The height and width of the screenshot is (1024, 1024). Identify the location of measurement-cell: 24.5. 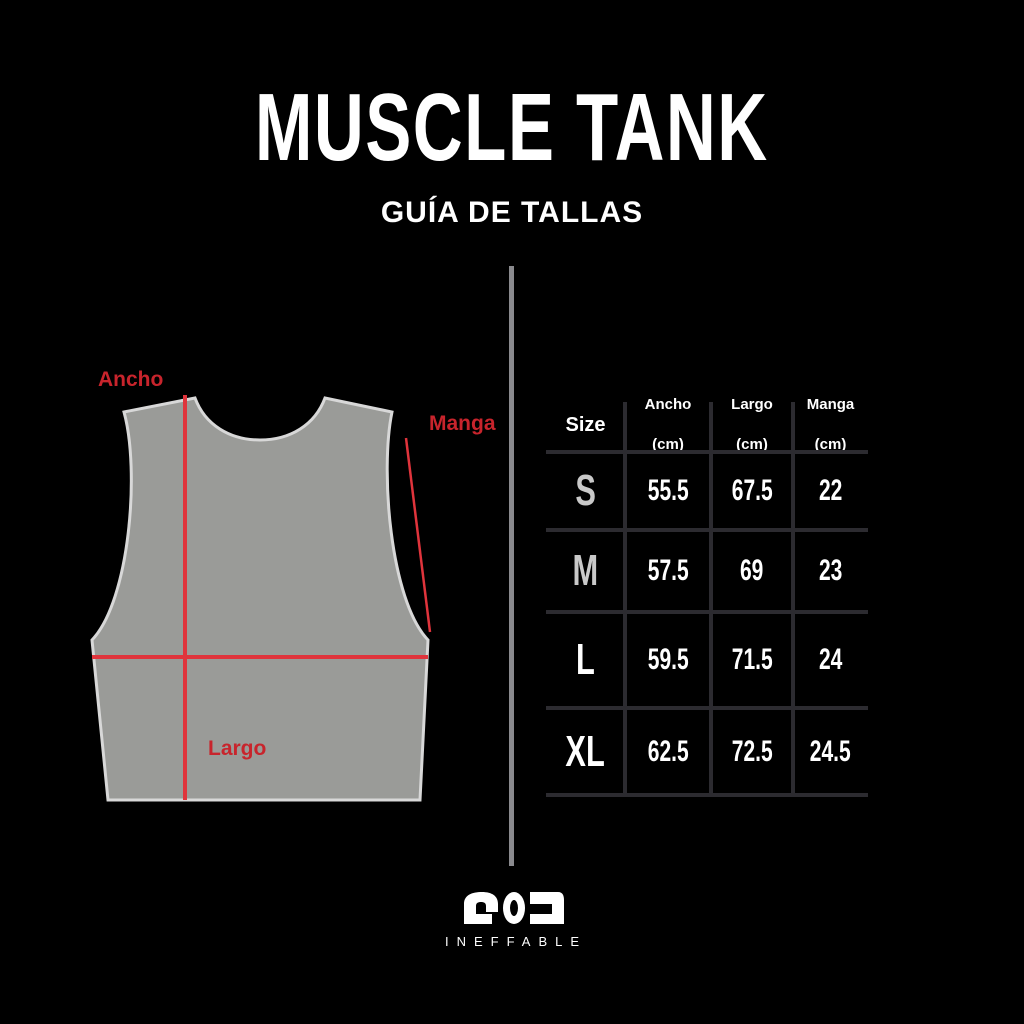
(830, 751).